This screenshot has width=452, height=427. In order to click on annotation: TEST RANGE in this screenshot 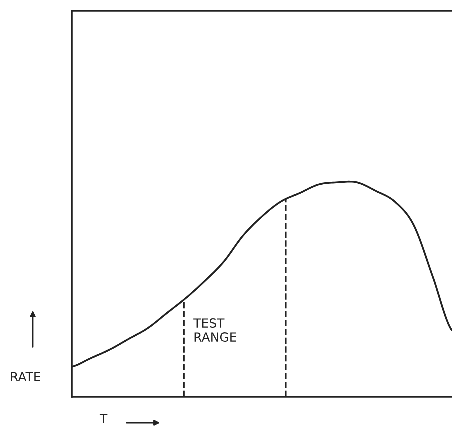, I will do `click(215, 330)`.